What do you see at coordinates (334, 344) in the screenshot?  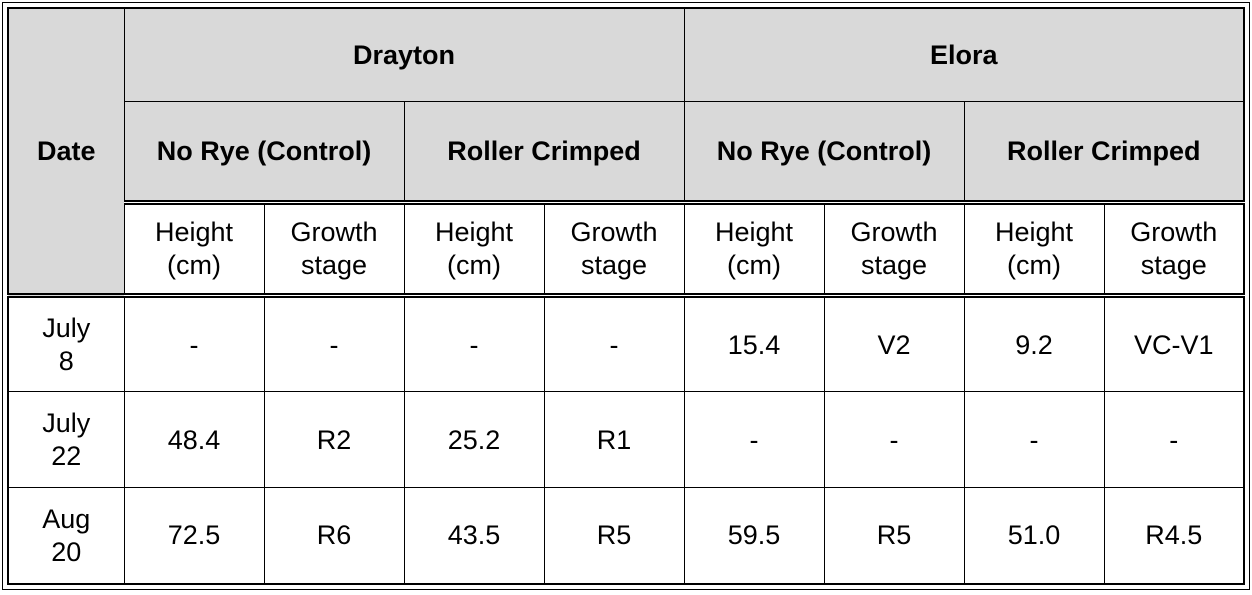 I see `cell-drayton-control-growth: -` at bounding box center [334, 344].